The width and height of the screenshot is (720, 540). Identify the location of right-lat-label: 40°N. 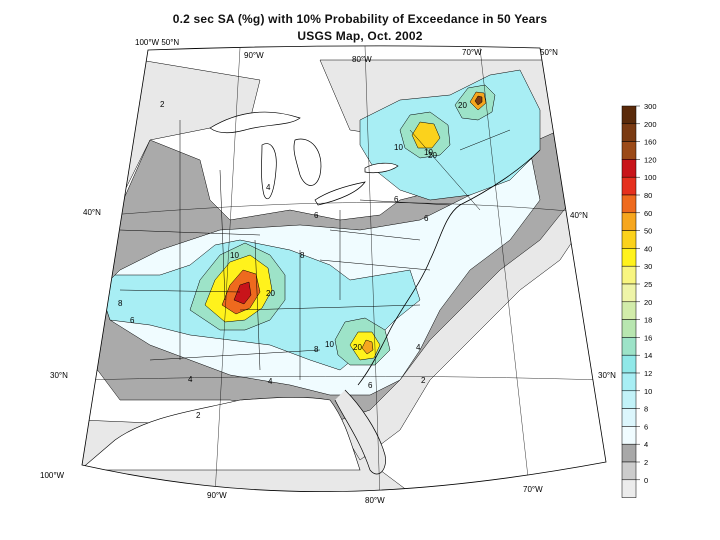
(579, 215).